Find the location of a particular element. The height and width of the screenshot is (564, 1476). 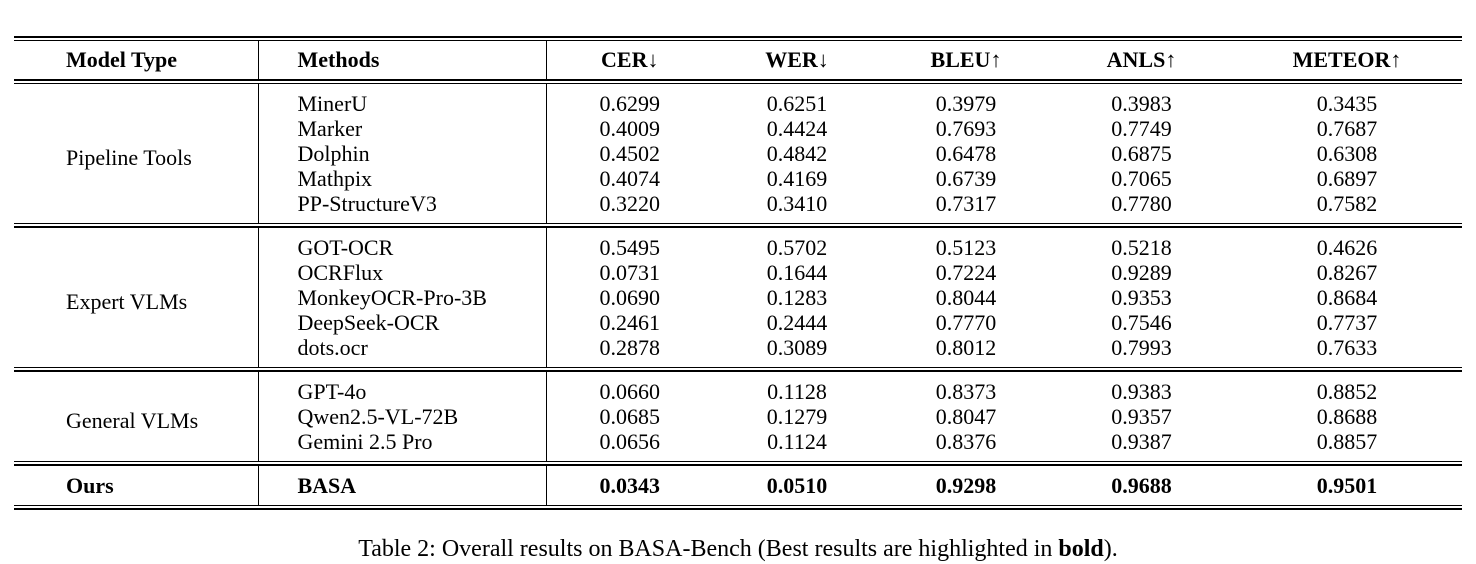

value-cell: 0.3979 is located at coordinates (966, 103).